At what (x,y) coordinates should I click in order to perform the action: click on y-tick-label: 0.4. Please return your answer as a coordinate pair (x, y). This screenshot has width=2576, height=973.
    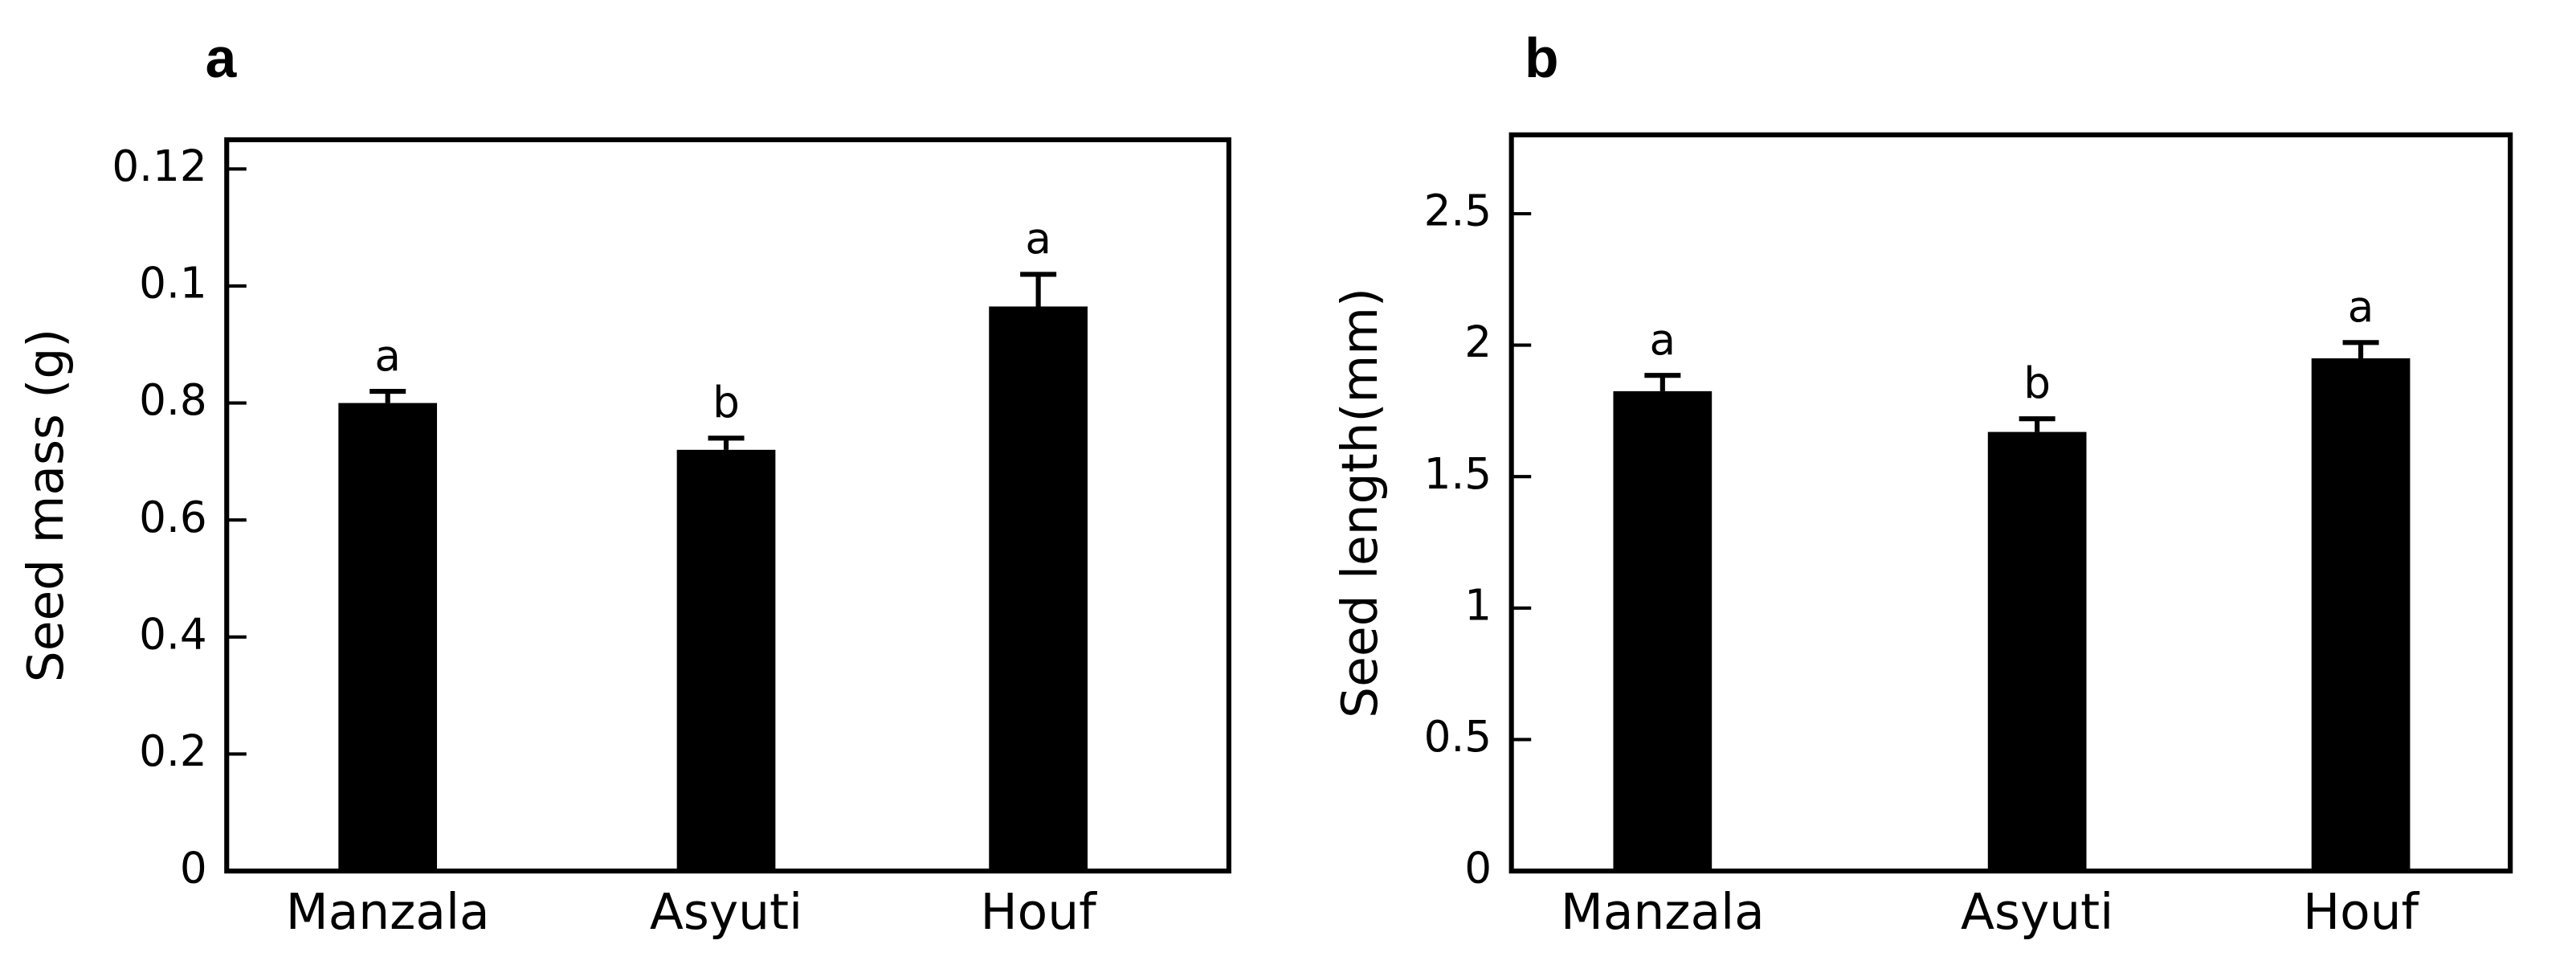
    Looking at the image, I should click on (173, 634).